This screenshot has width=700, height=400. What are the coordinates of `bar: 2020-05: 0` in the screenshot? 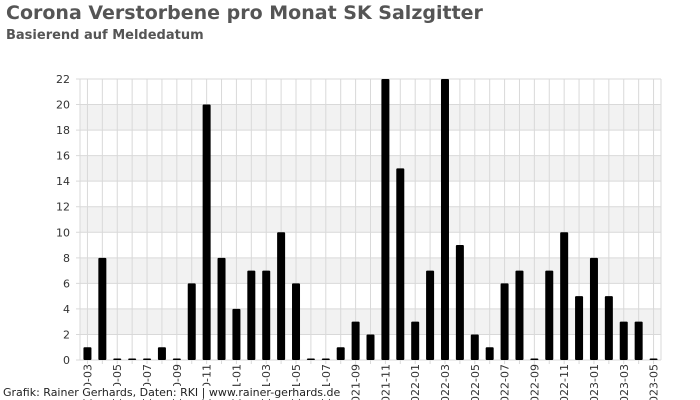 It's located at (117, 359).